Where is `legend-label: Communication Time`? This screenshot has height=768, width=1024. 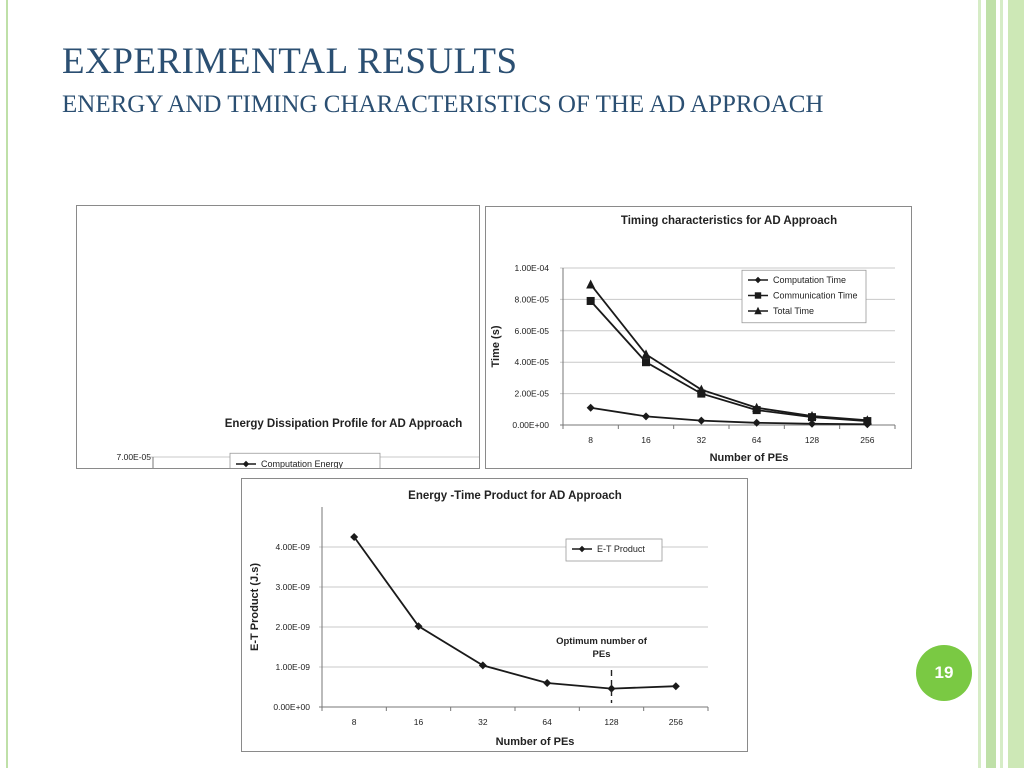 legend-label: Communication Time is located at coordinates (815, 296).